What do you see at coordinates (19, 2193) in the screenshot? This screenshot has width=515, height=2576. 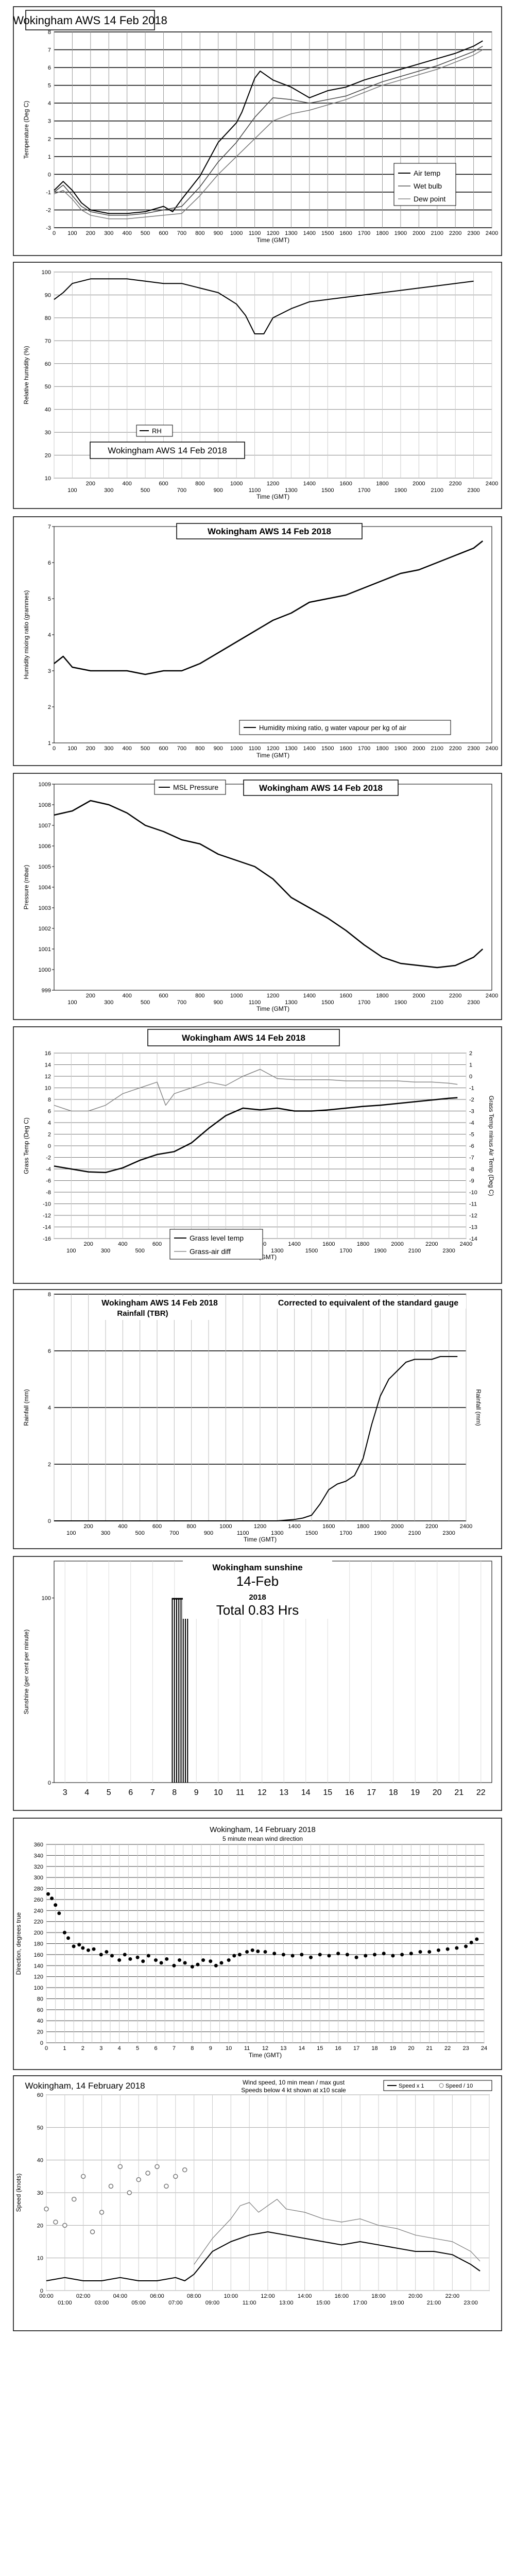 I see `wspd-y-axis-label: Speed (knots)` at bounding box center [19, 2193].